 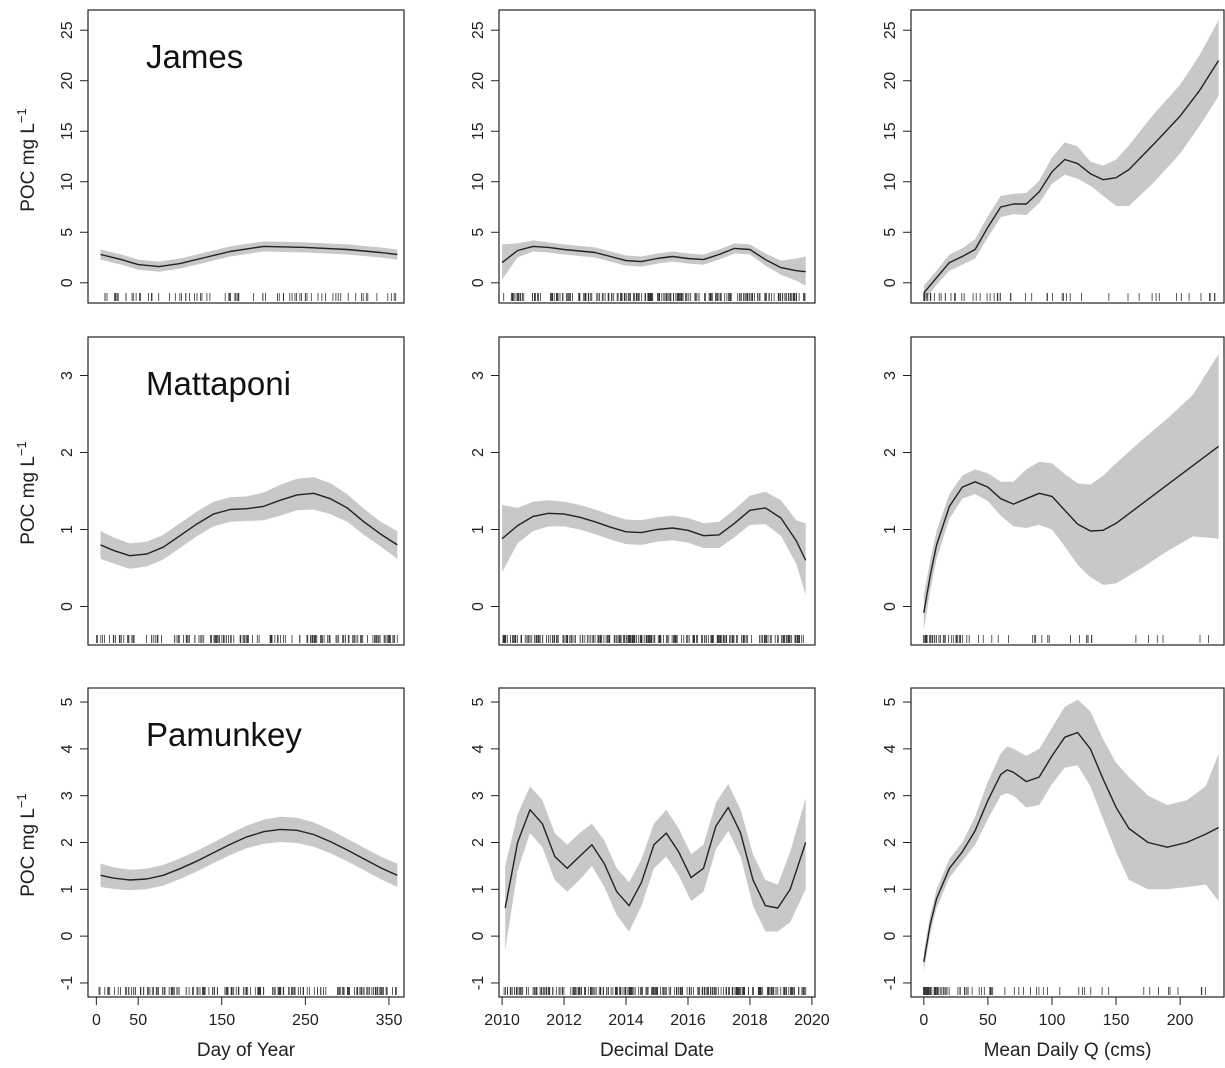 I want to click on fit-line-mattaponi-doy, so click(x=249, y=524).